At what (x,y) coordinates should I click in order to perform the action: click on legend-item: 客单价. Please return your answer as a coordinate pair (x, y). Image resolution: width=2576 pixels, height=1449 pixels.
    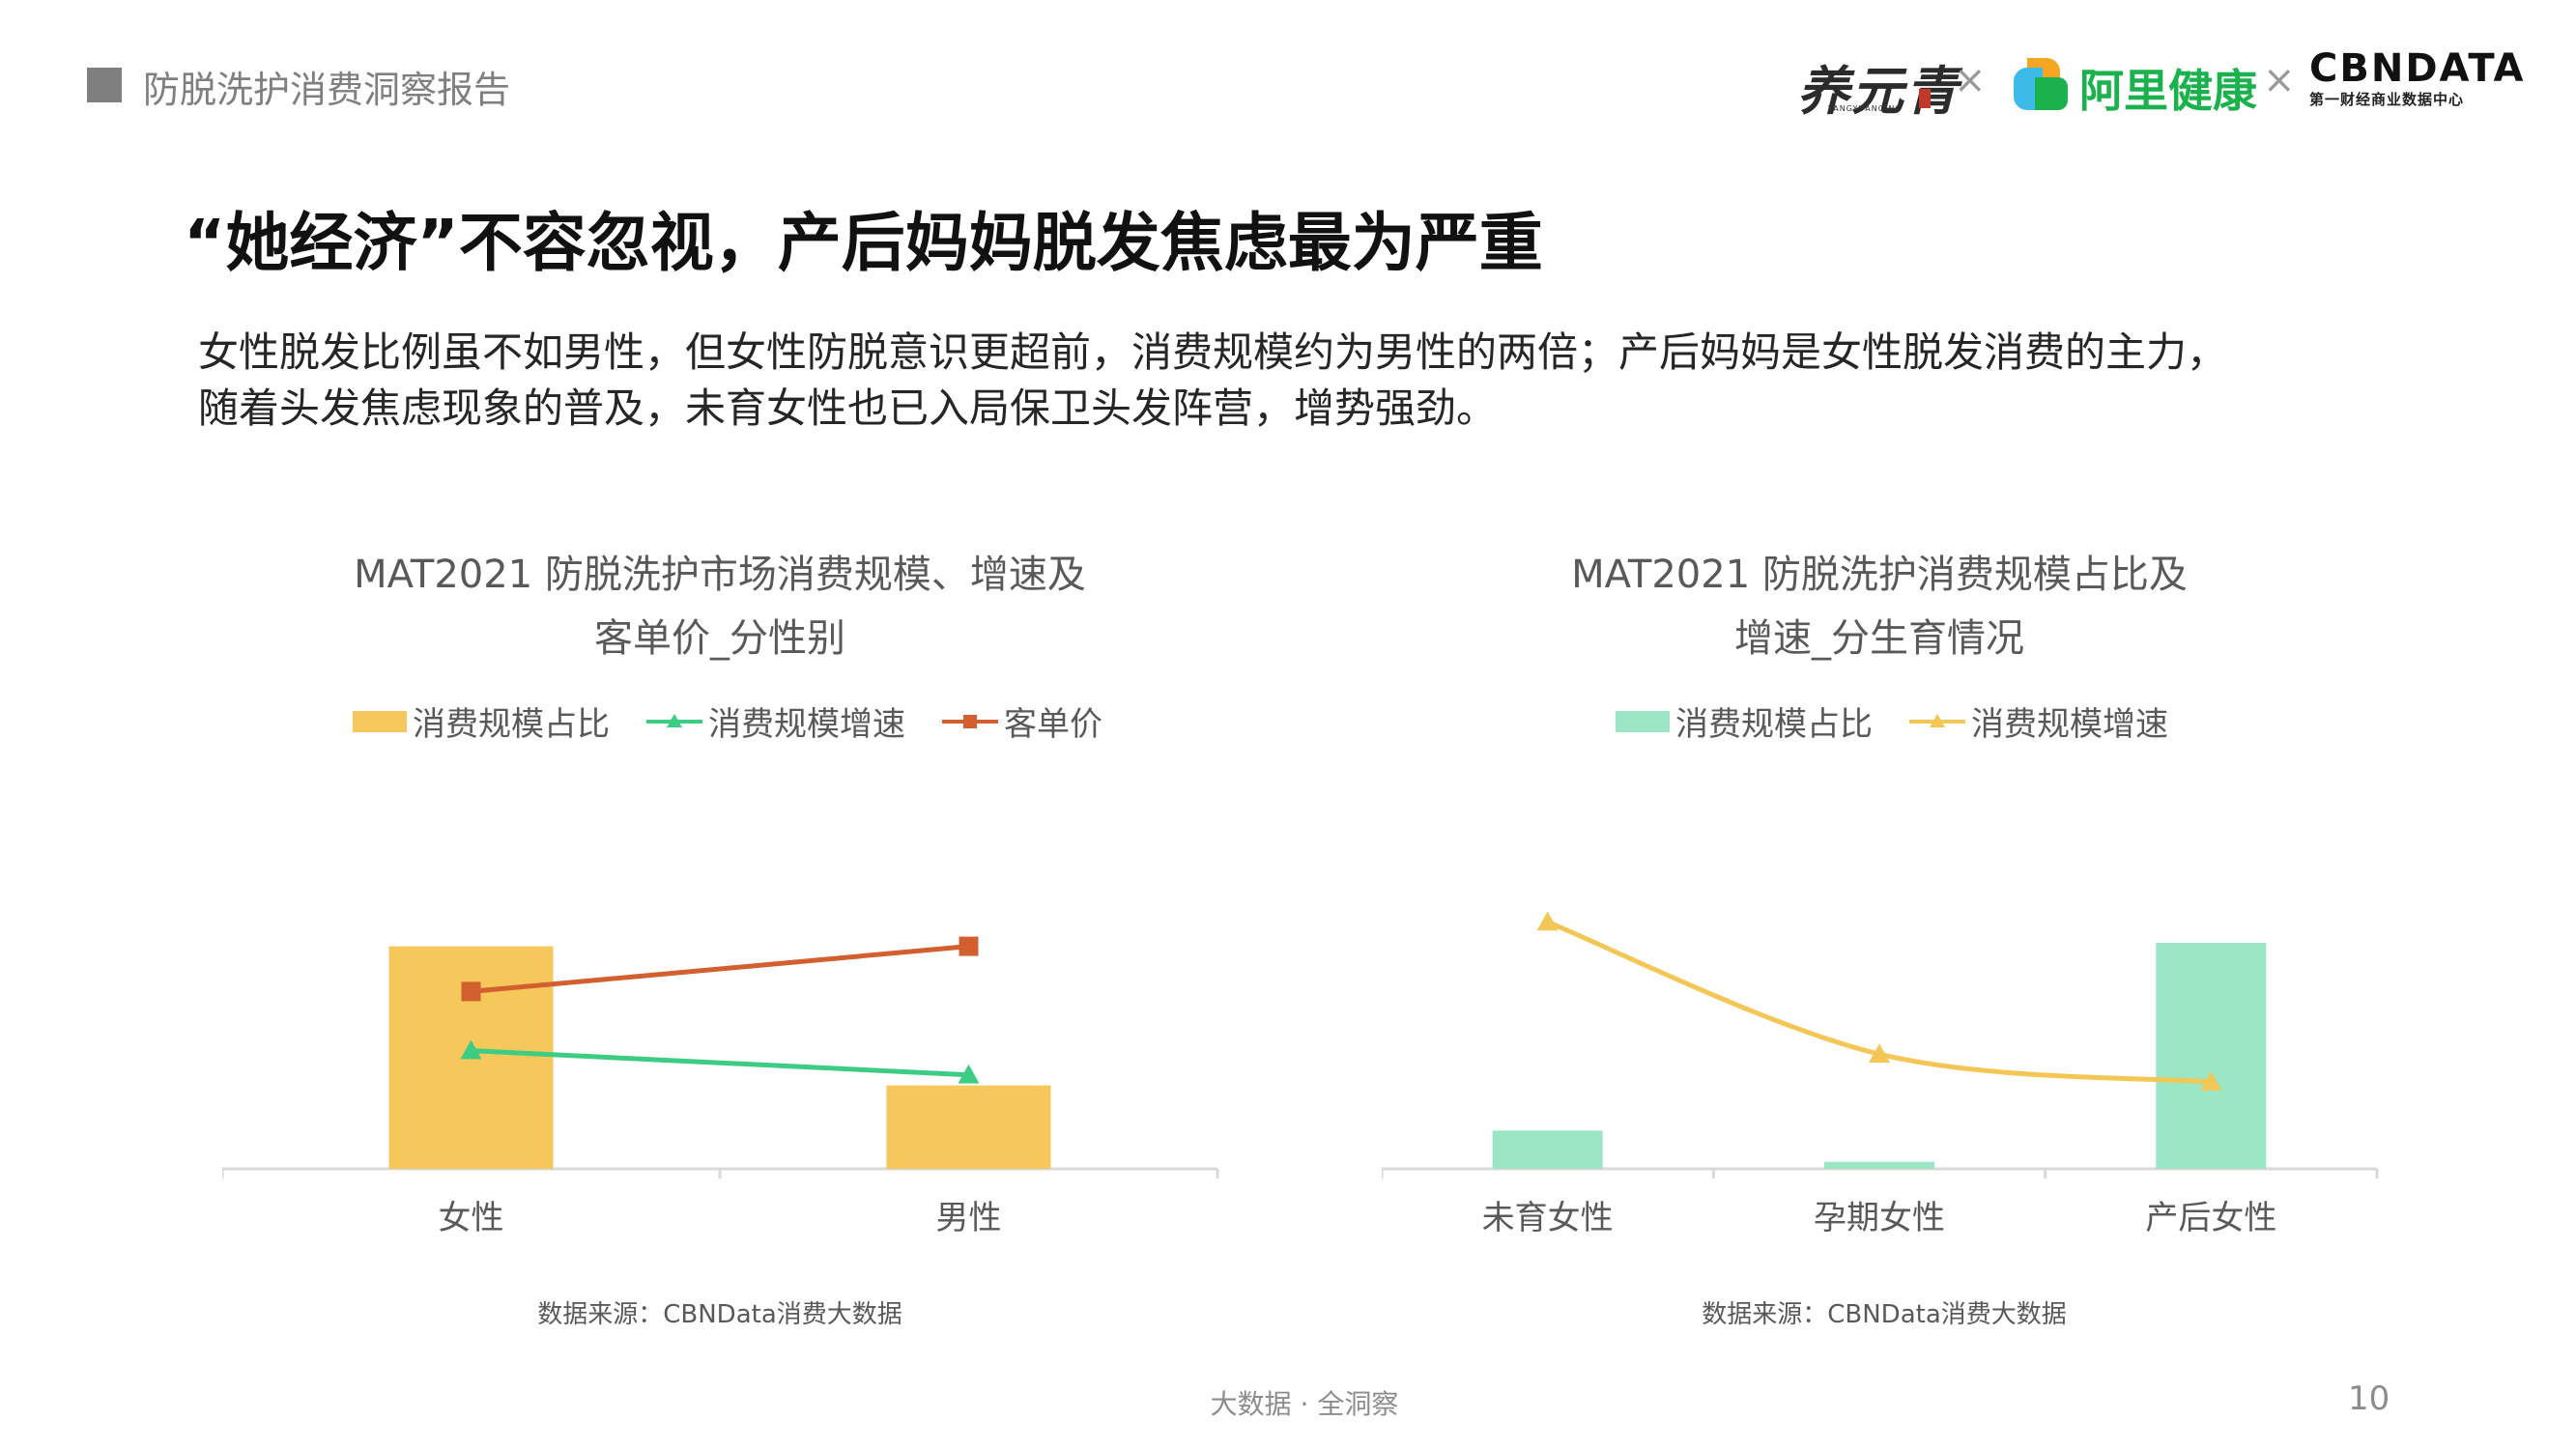
    Looking at the image, I should click on (1022, 721).